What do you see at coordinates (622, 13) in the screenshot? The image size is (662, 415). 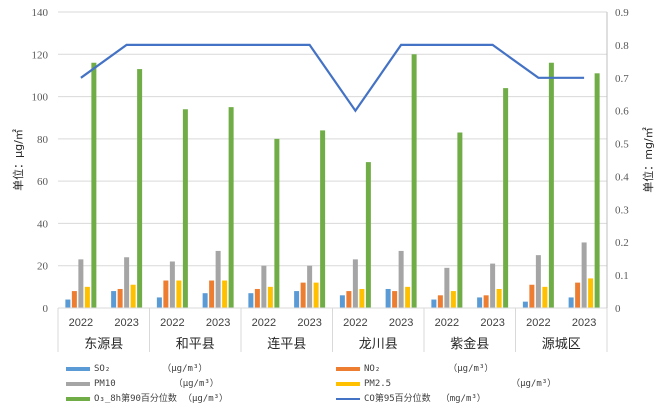 I see `y2-tick-label: 0.9` at bounding box center [622, 13].